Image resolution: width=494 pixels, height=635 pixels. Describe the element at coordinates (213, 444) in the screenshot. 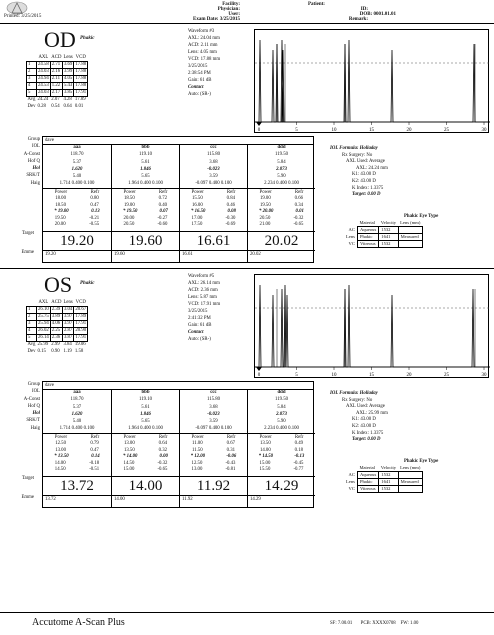

I see `power-row: 11.00 0.67` at that location.